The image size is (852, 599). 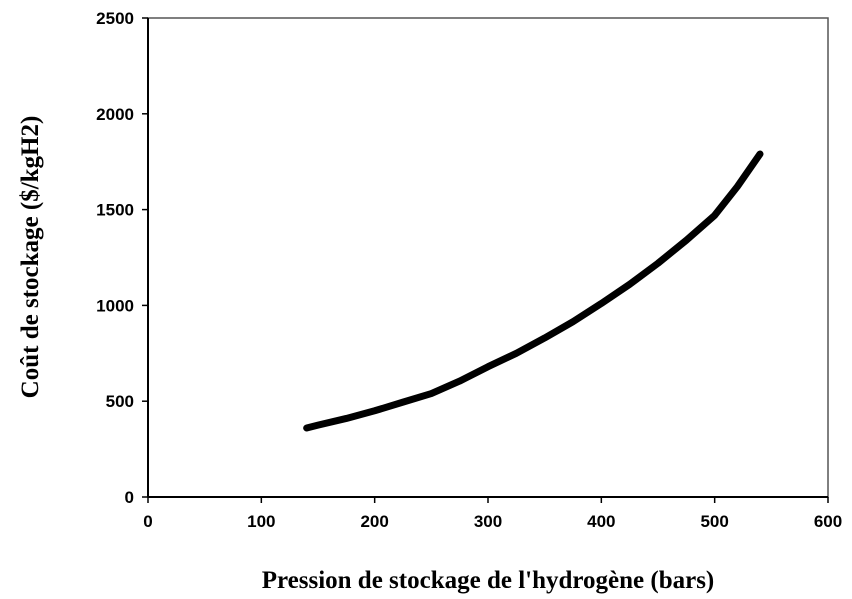 I want to click on y-tick-label: 500, so click(x=120, y=401).